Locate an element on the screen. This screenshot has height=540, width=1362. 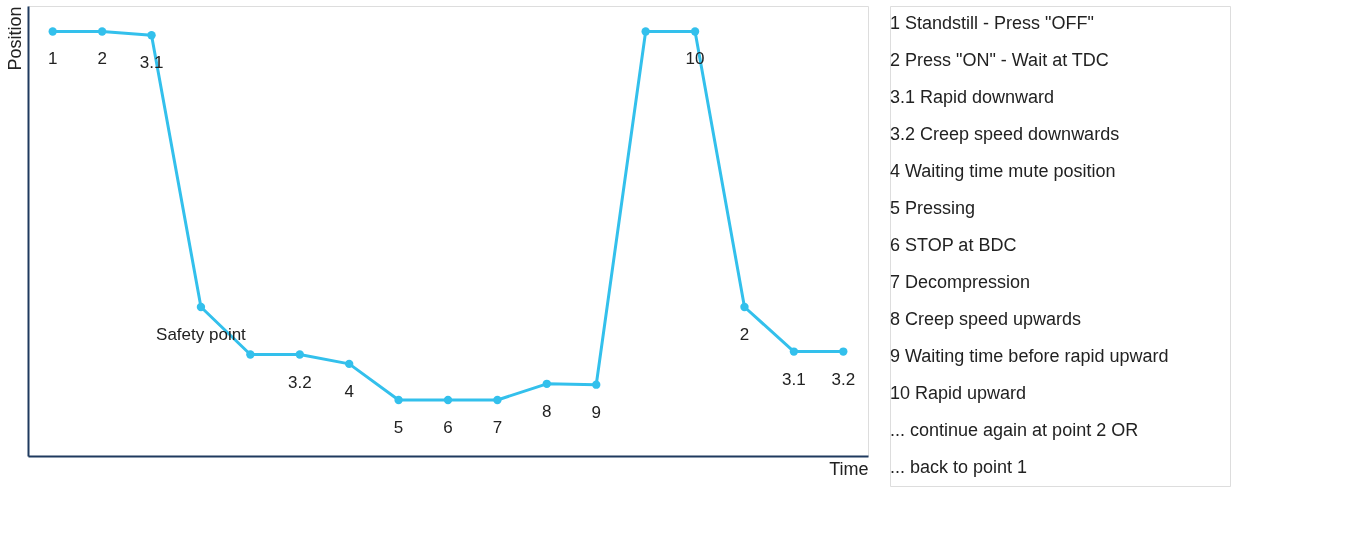
text: 1 Standstill - Press "OFF" is located at coordinates (992, 23).